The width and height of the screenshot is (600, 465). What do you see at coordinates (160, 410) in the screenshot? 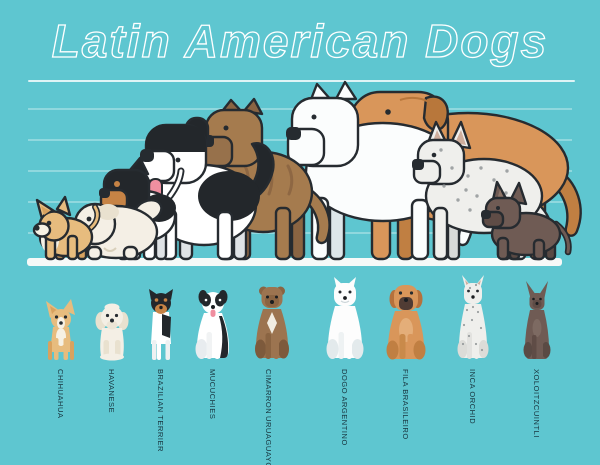
I see `breed-label-brazilian-terrier: BRAZILIAN TERRIER` at bounding box center [160, 410].